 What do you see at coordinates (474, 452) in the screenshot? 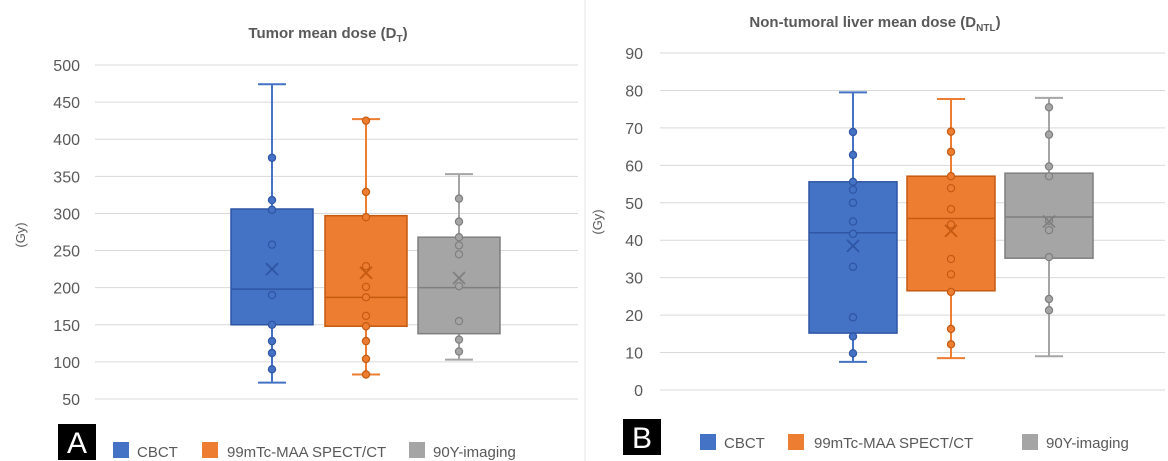
I see `legend-a-90y-label: 90Y-imaging` at bounding box center [474, 452].